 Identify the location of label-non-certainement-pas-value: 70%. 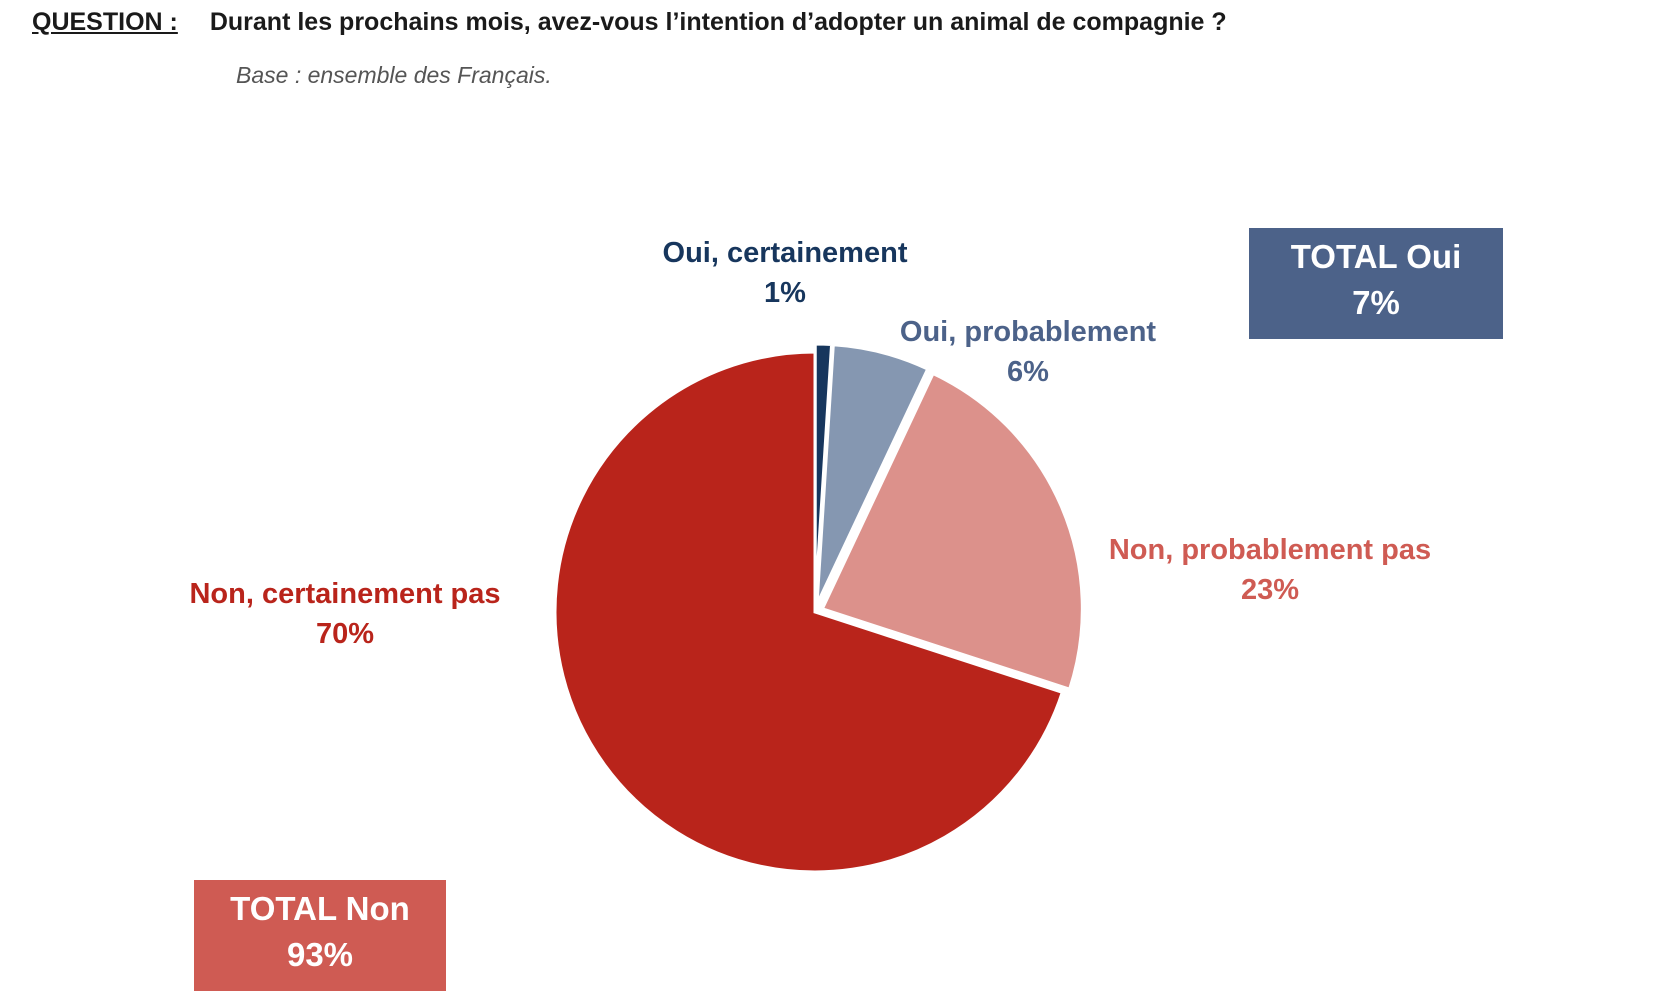
(345, 634).